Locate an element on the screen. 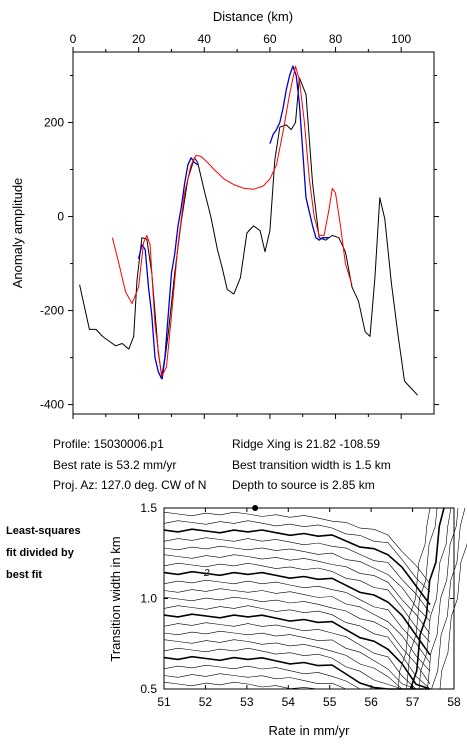  bottom-x-tick-label: 51 is located at coordinates (164, 702).